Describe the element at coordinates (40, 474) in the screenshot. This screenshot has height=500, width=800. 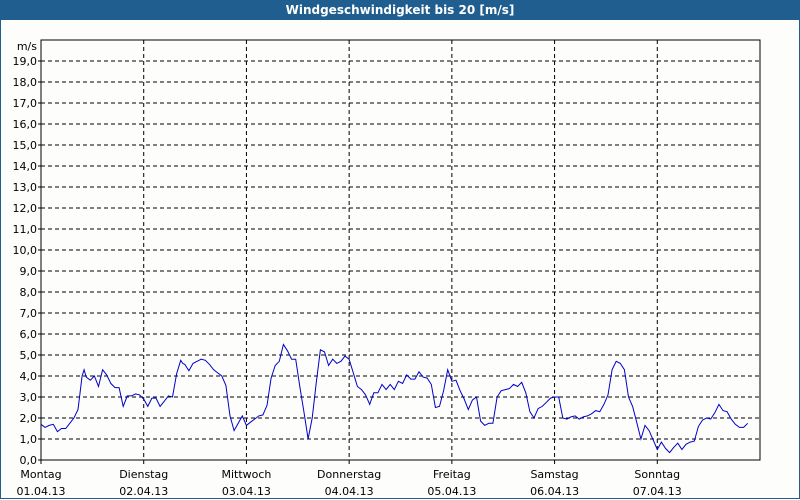
I see `x-tick-day-label: Montag` at that location.